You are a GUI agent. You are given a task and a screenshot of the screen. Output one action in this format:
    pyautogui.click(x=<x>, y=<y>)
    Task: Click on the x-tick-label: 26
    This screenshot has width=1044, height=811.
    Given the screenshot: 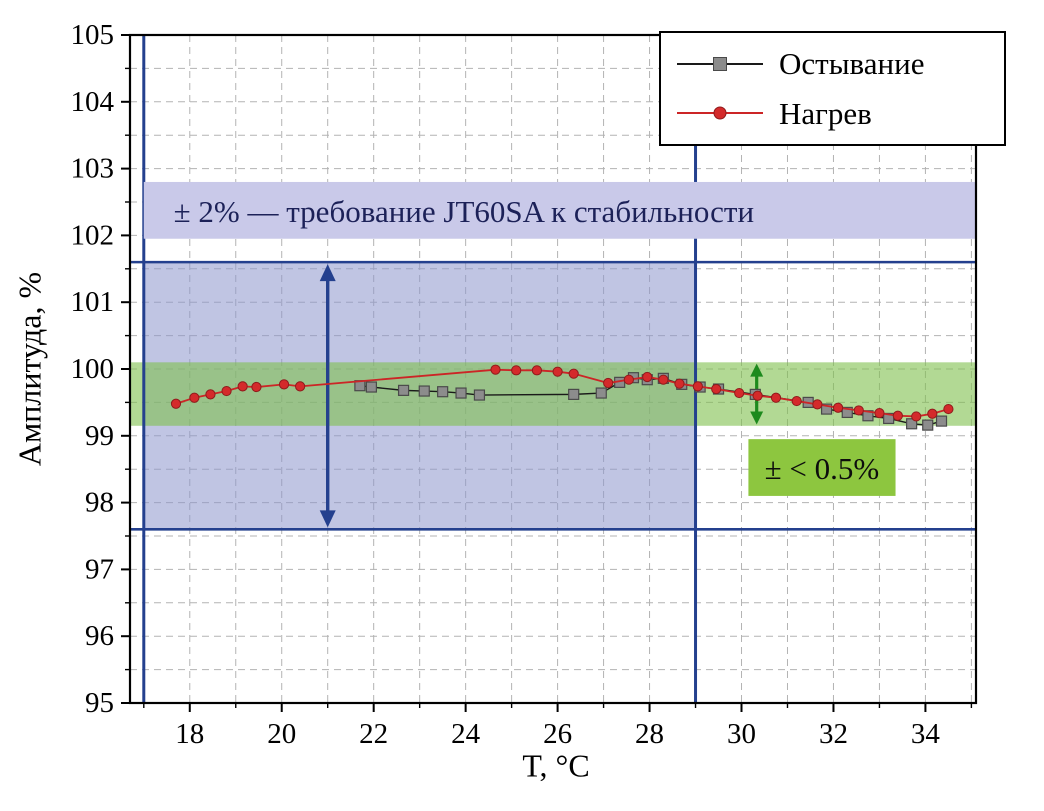 What is the action you would take?
    pyautogui.click(x=557, y=734)
    